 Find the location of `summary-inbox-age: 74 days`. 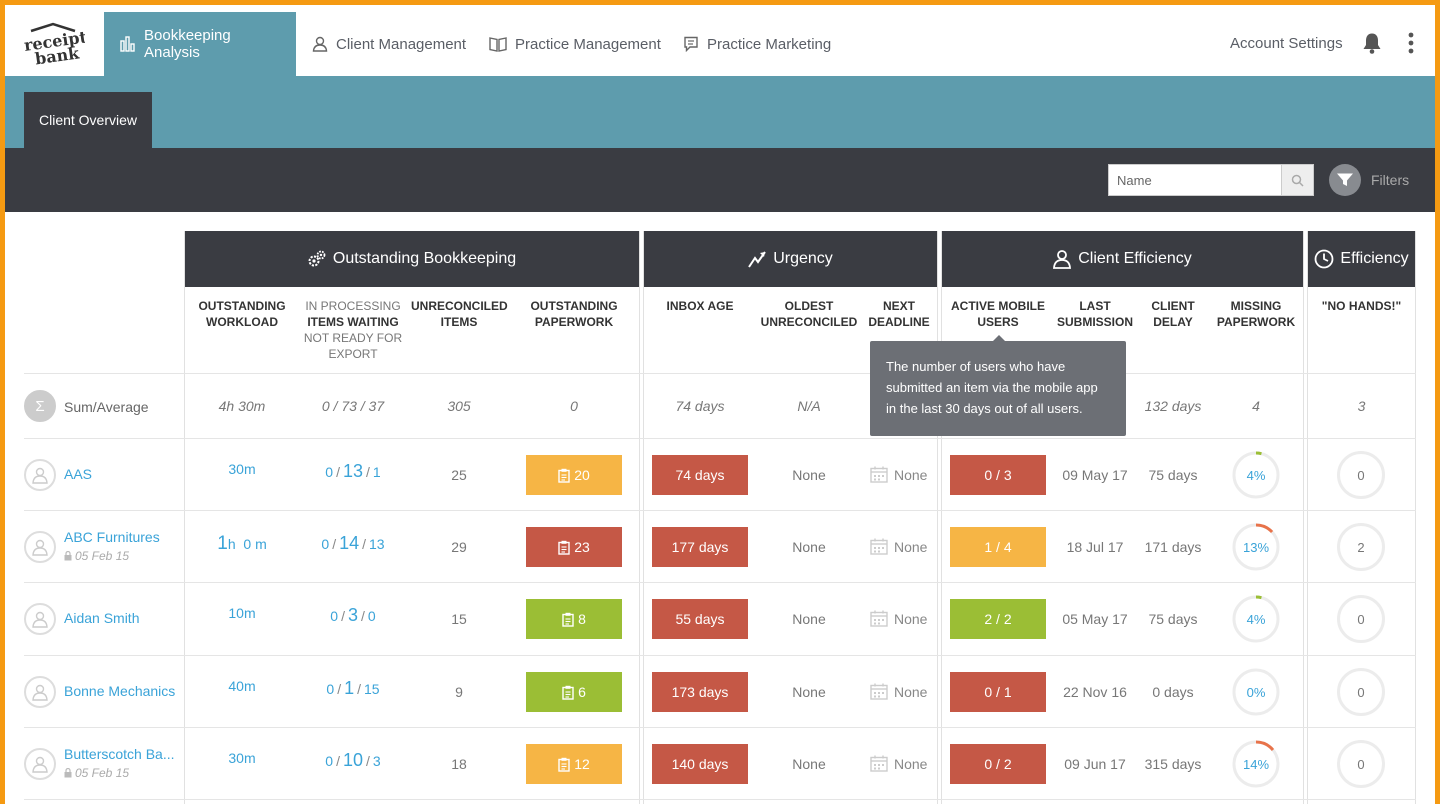

summary-inbox-age: 74 days is located at coordinates (700, 406).